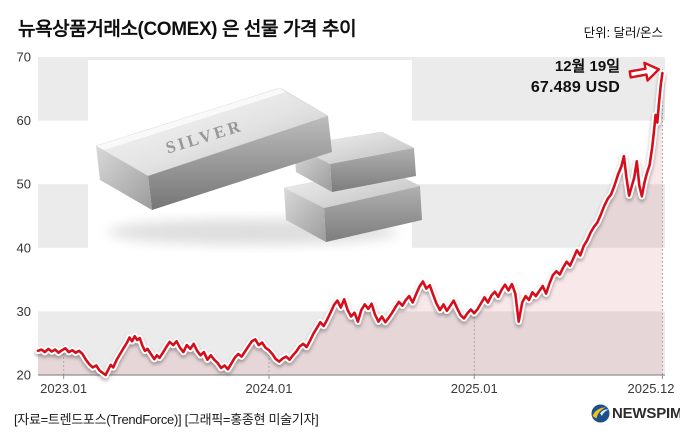 This screenshot has width=680, height=442. Describe the element at coordinates (587, 66) in the screenshot. I see `annotation-date: 12월 19일` at that location.